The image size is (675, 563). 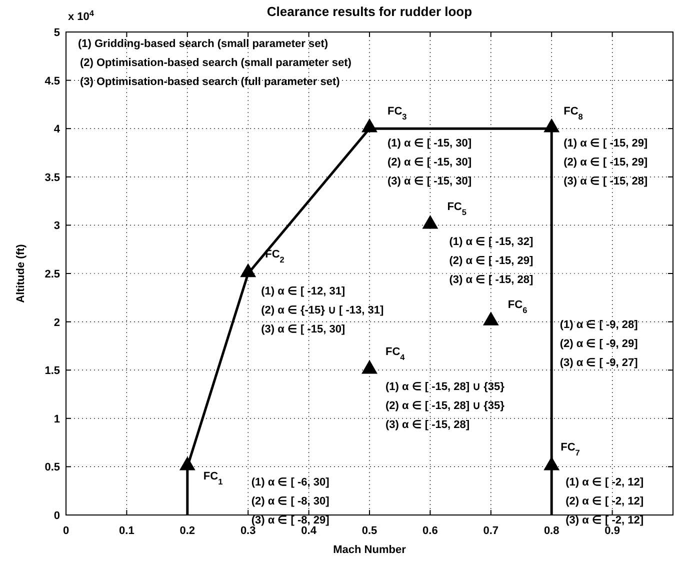 I want to click on x-tick-label: 0, so click(x=66, y=531).